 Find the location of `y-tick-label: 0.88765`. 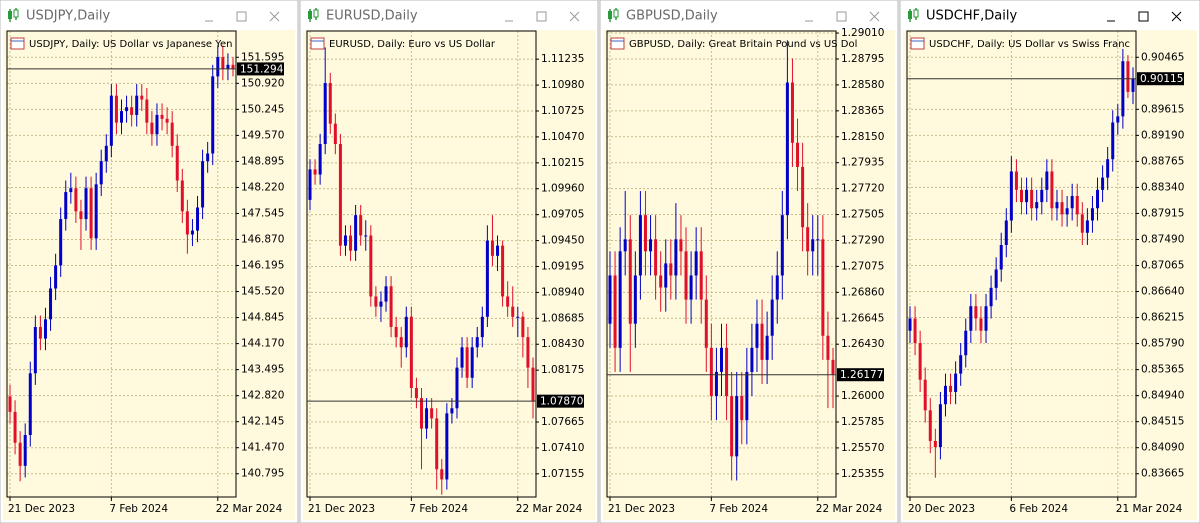

y-tick-label: 0.88765 is located at coordinates (1162, 161).